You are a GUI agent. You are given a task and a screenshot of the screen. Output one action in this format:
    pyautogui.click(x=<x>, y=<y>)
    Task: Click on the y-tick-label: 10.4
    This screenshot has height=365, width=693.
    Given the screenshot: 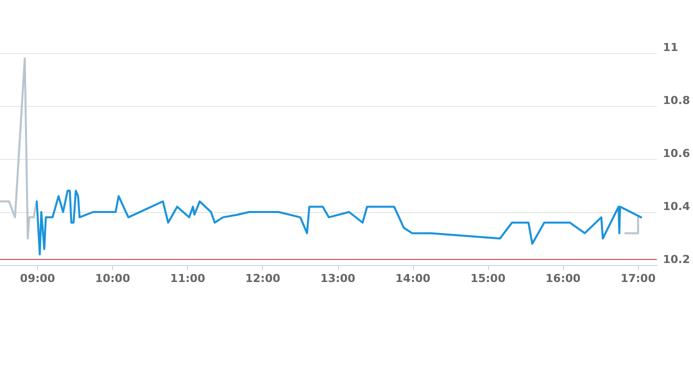 What is the action you would take?
    pyautogui.click(x=676, y=206)
    